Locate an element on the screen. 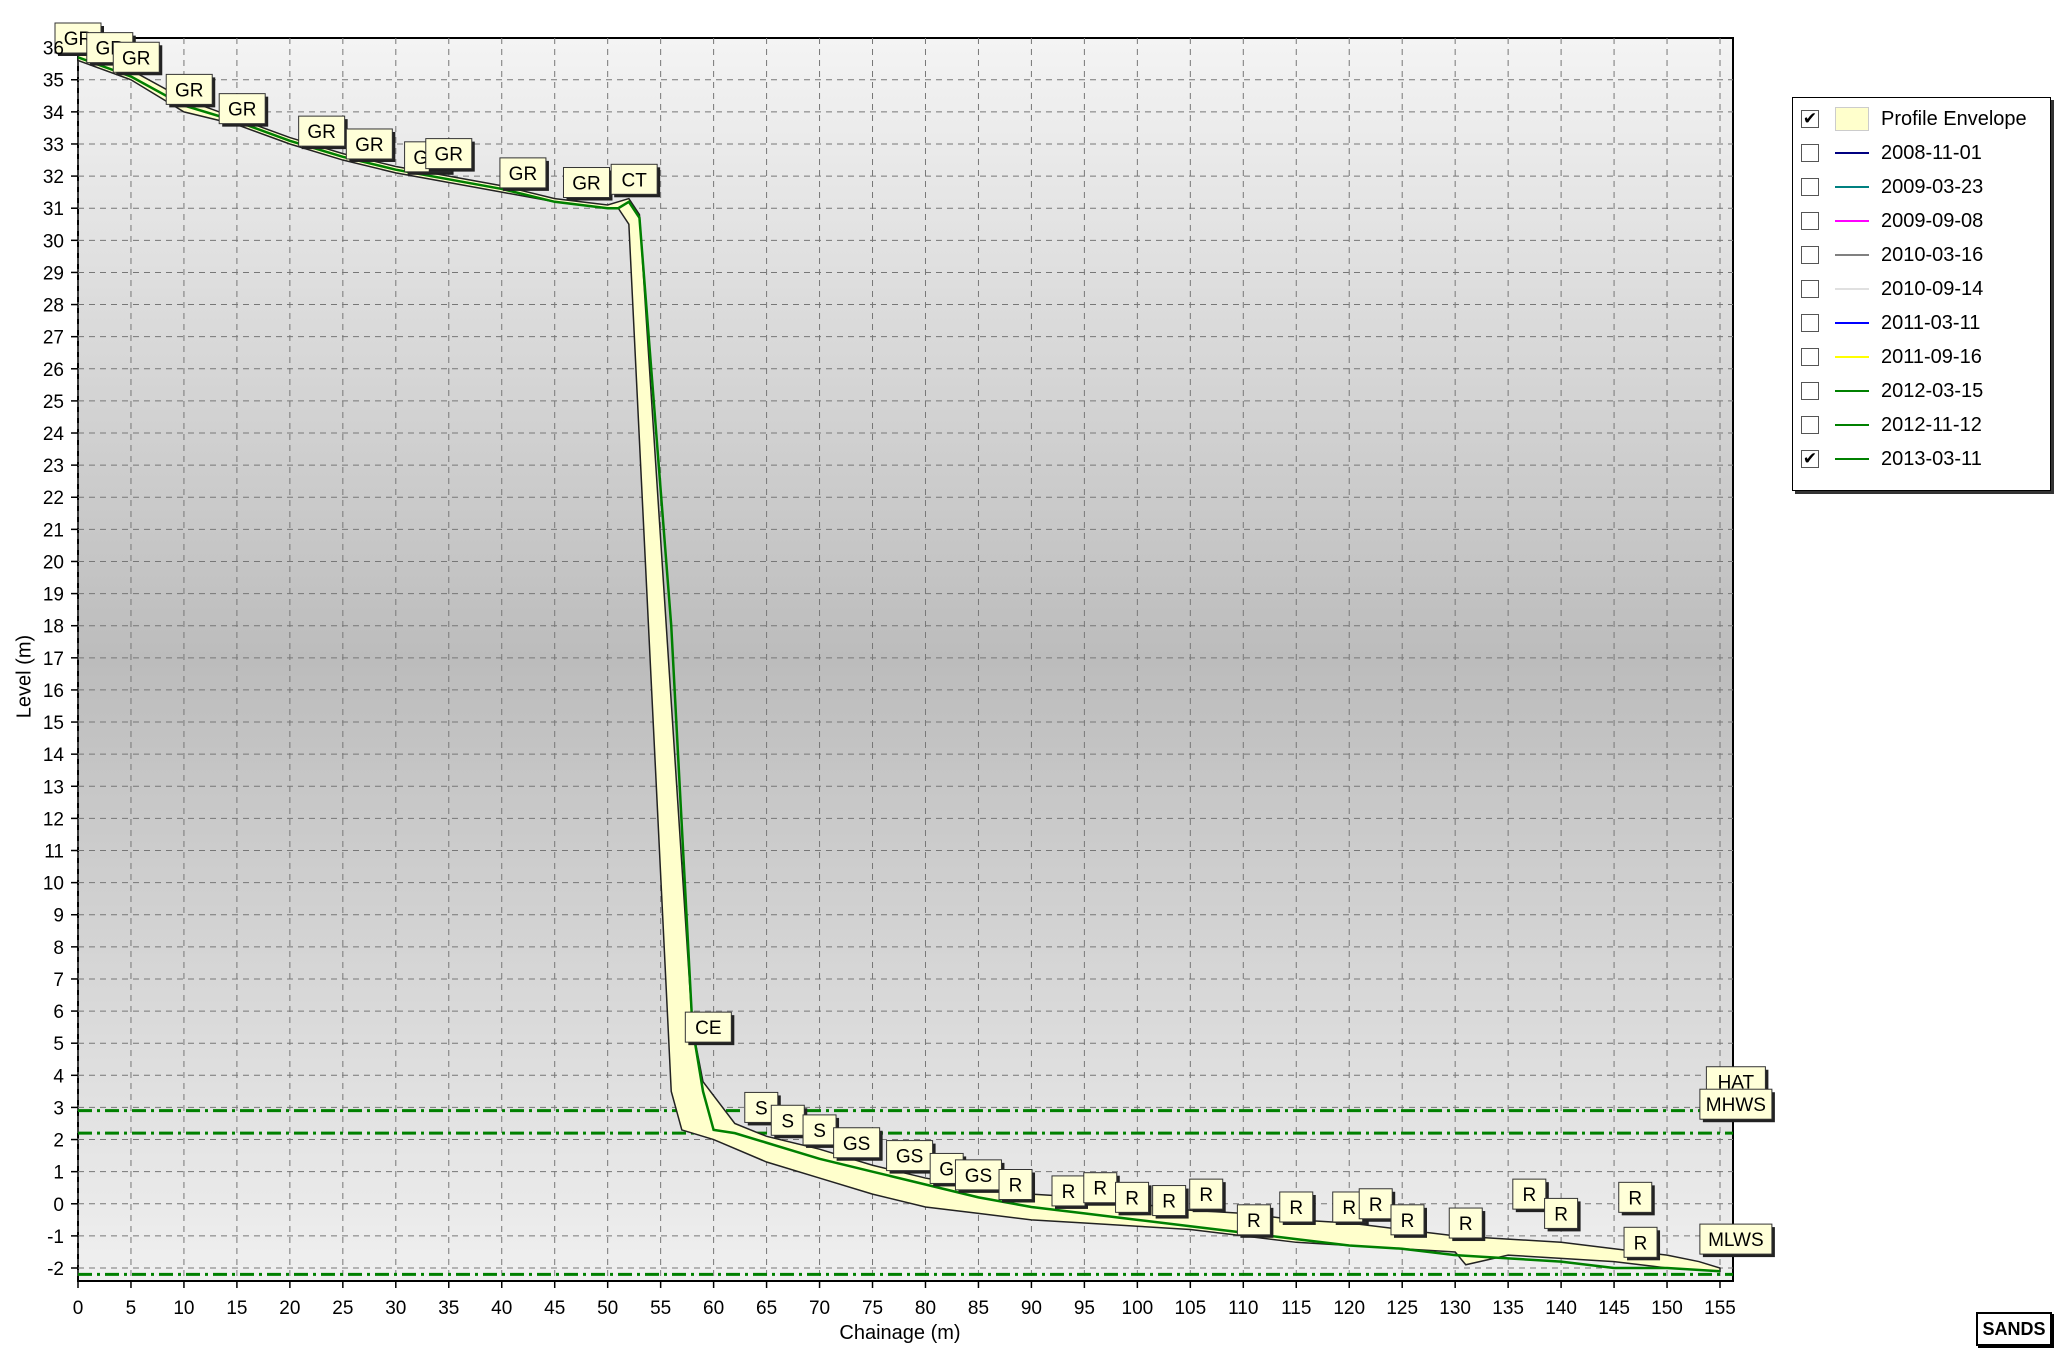 The width and height of the screenshot is (2056, 1351). y-tick-label: 14 is located at coordinates (54, 755).